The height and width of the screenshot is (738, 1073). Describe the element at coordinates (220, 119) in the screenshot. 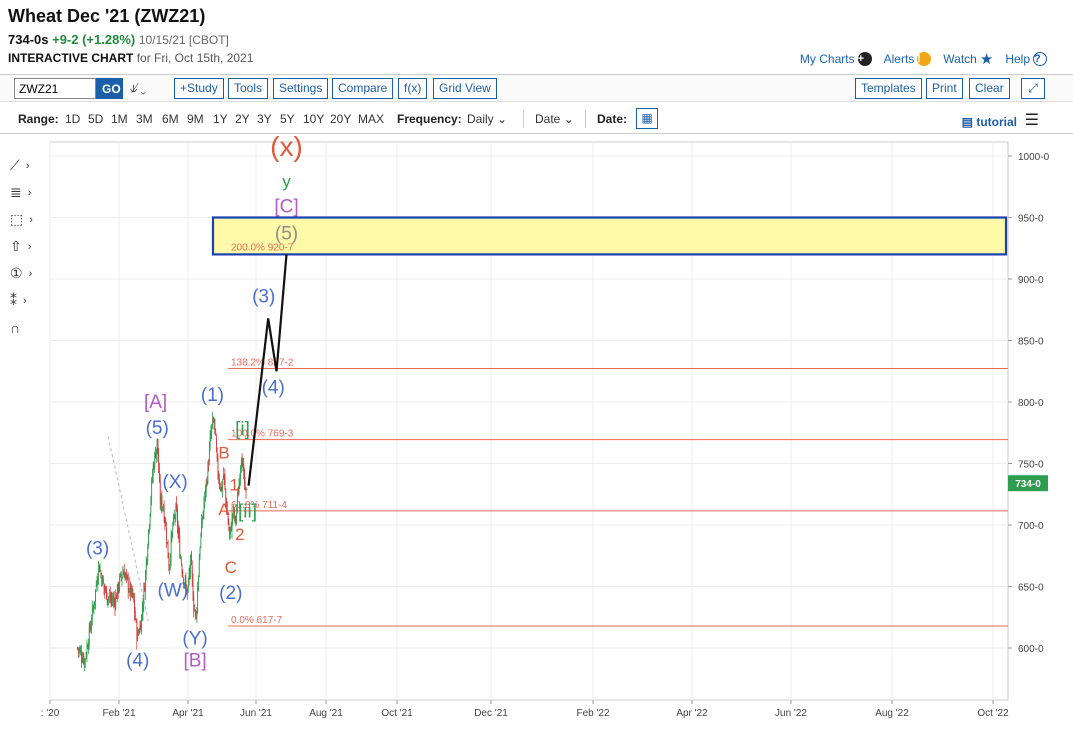

I see `range-1y: 1Y` at that location.